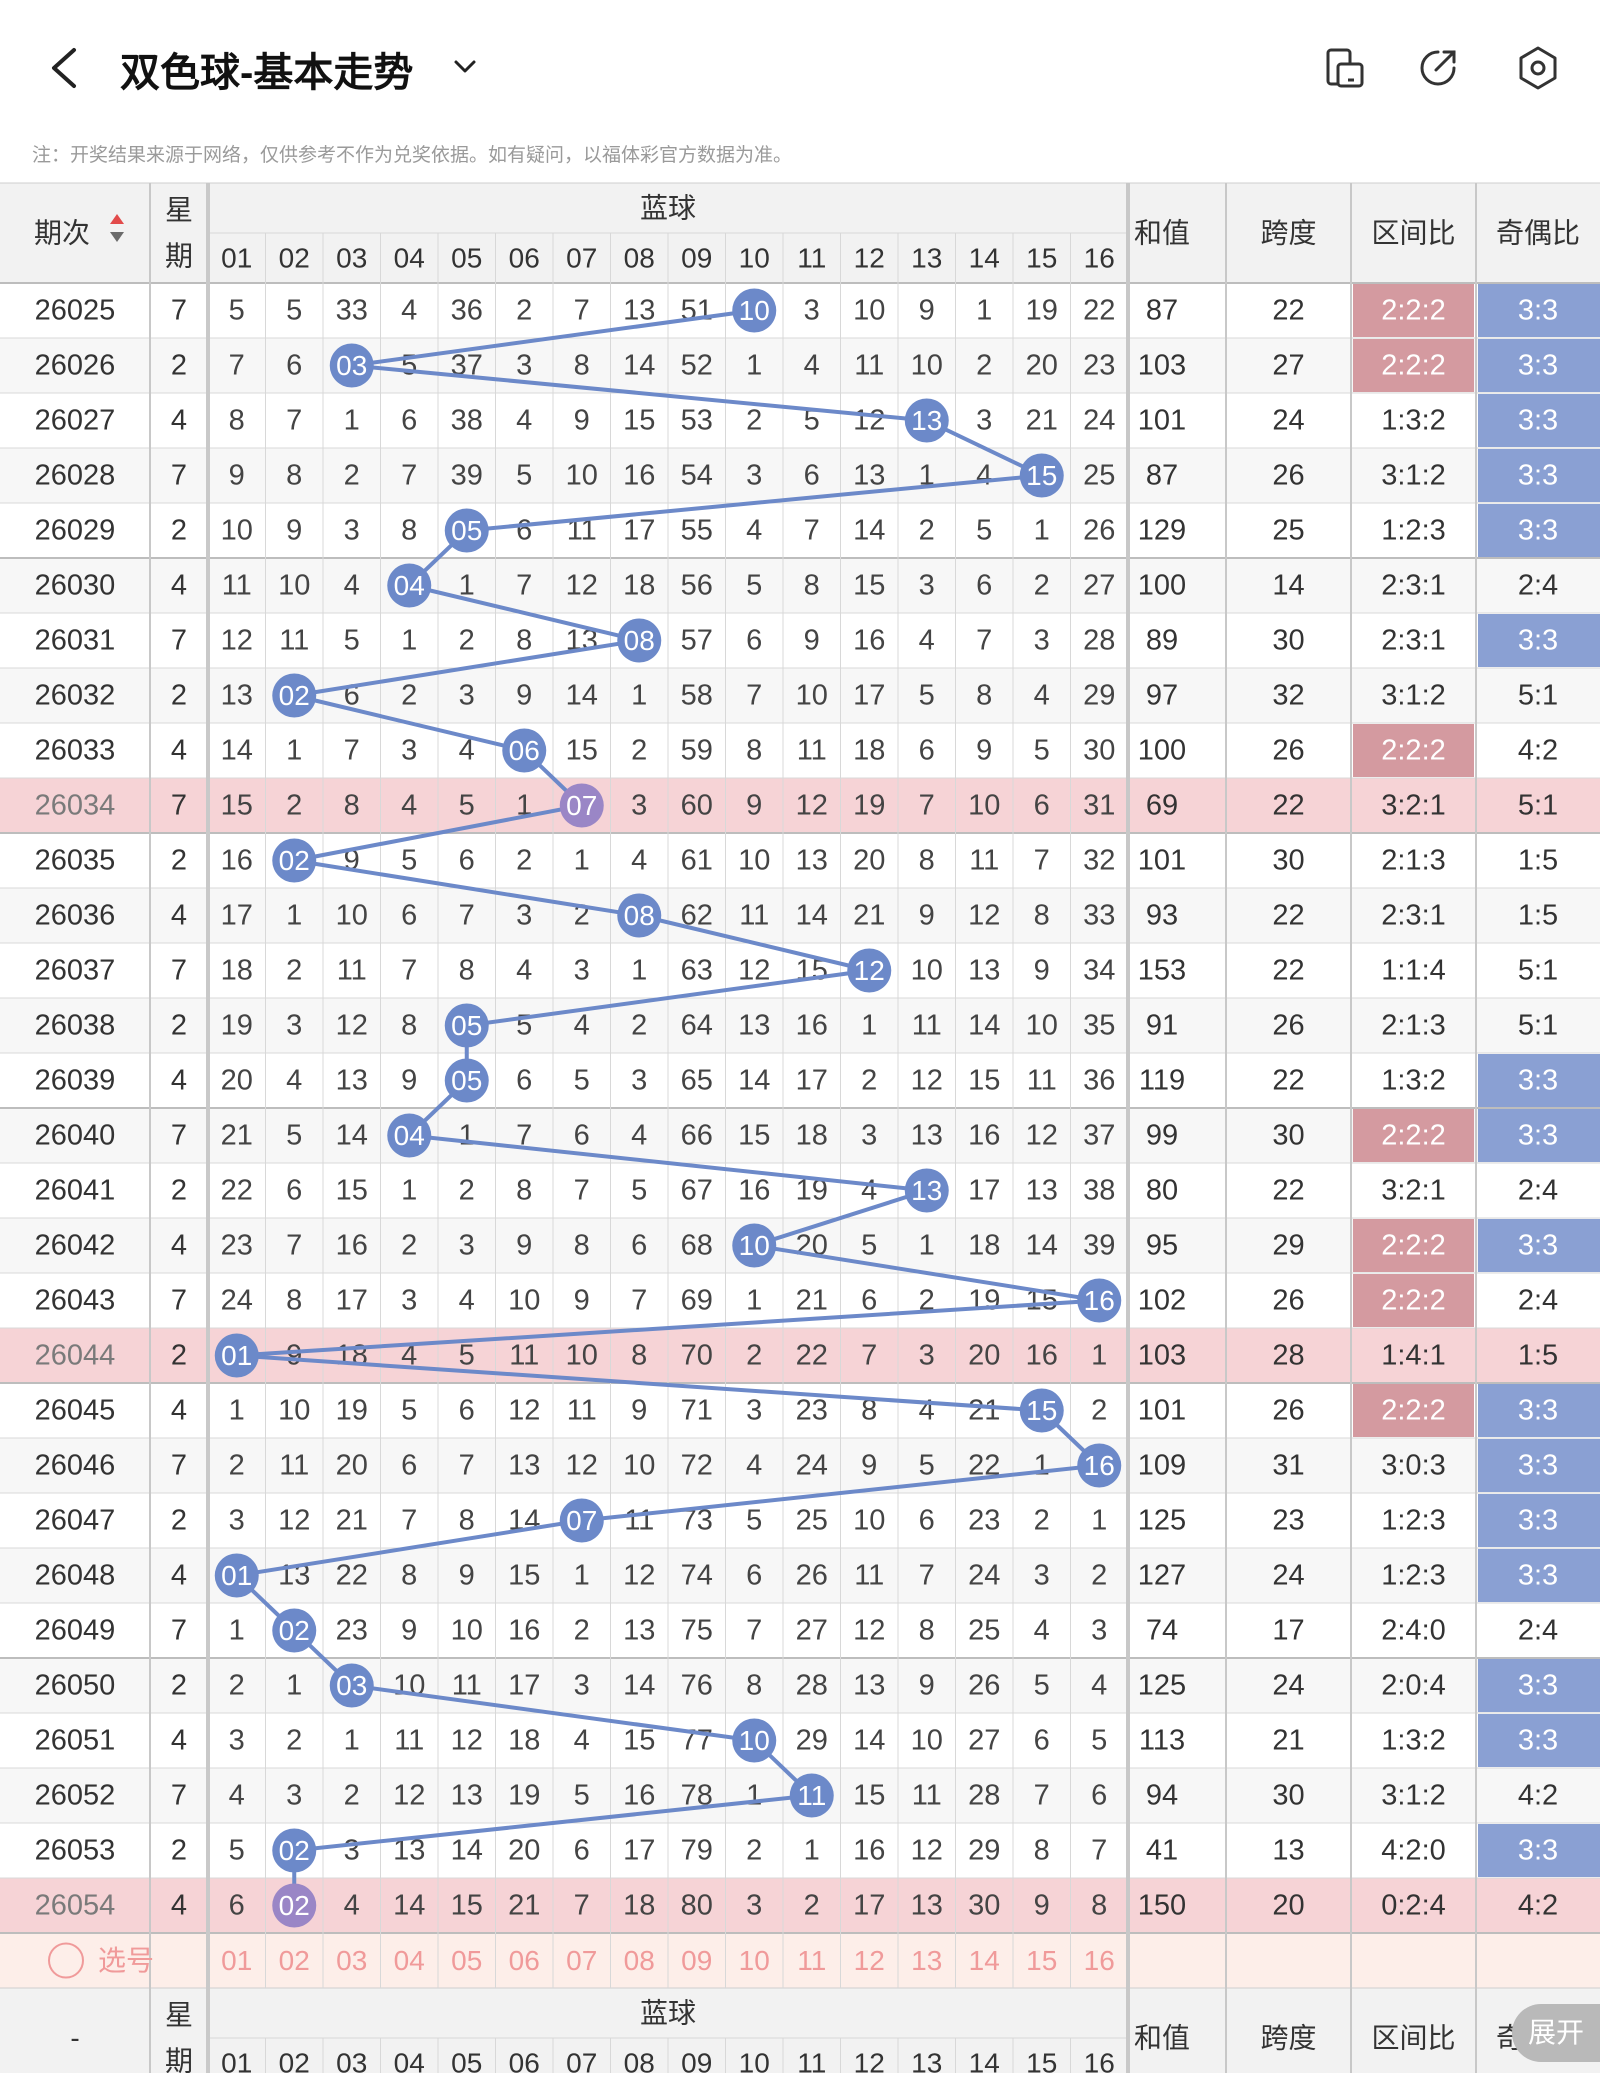 The image size is (1600, 2073). Describe the element at coordinates (62, 233) in the screenshot. I see `header-period: 期次` at that location.